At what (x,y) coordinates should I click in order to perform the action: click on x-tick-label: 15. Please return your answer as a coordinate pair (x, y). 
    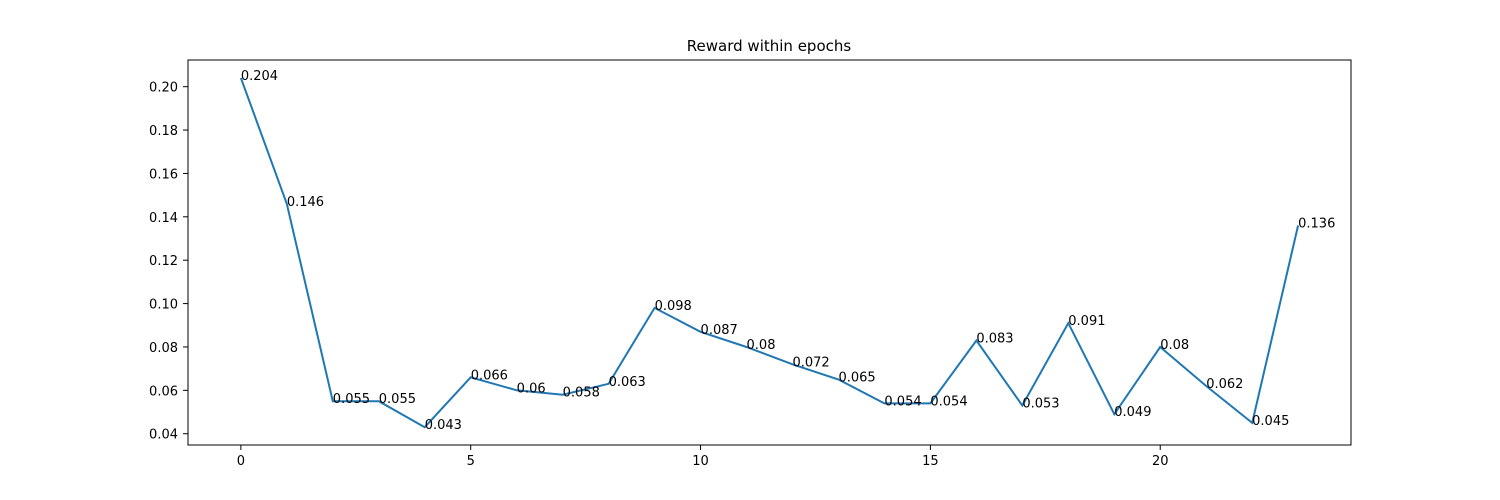
    Looking at the image, I should click on (930, 461).